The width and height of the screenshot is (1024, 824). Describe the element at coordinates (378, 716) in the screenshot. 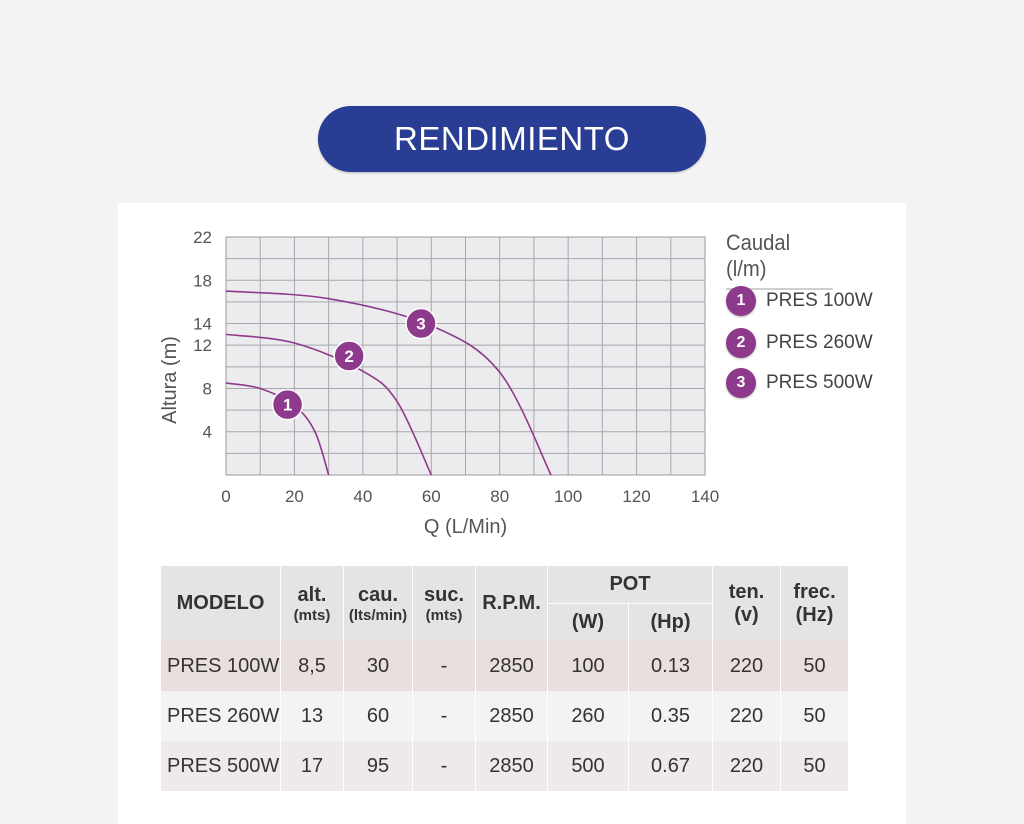

I see `cell-cau: 60` at that location.